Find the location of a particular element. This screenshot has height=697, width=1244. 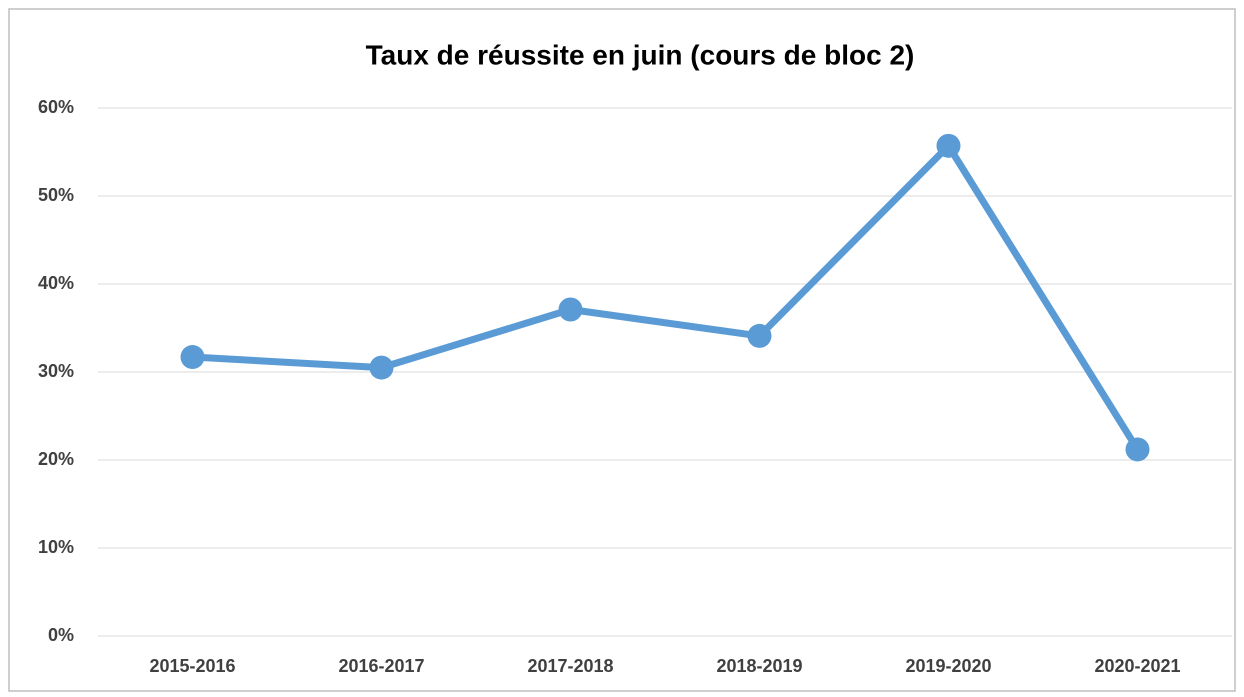

y-tick-label: 0% is located at coordinates (61, 635).